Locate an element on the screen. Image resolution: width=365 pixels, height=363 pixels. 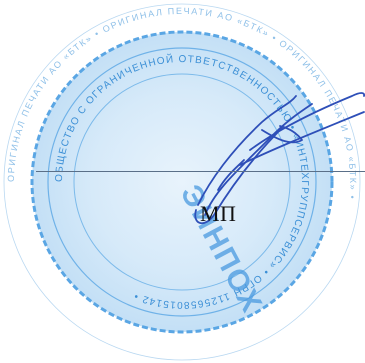
signature-line is located at coordinates (200, 171).